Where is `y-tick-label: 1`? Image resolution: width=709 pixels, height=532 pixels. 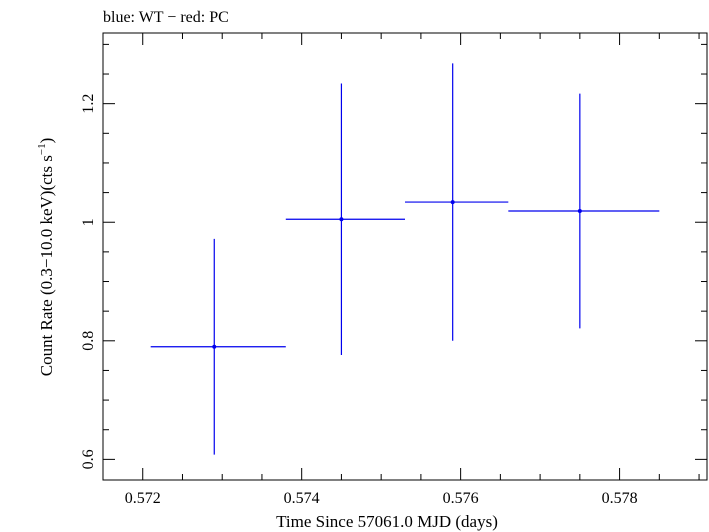
y-tick-label: 1 is located at coordinates (88, 222).